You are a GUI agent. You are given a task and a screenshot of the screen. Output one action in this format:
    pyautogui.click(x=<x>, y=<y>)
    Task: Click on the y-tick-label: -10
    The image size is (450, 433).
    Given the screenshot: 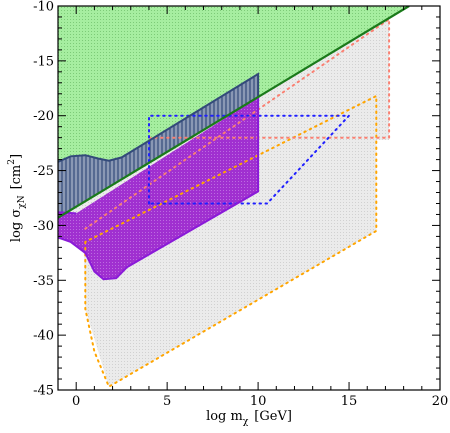 What is the action you would take?
    pyautogui.click(x=43, y=7)
    